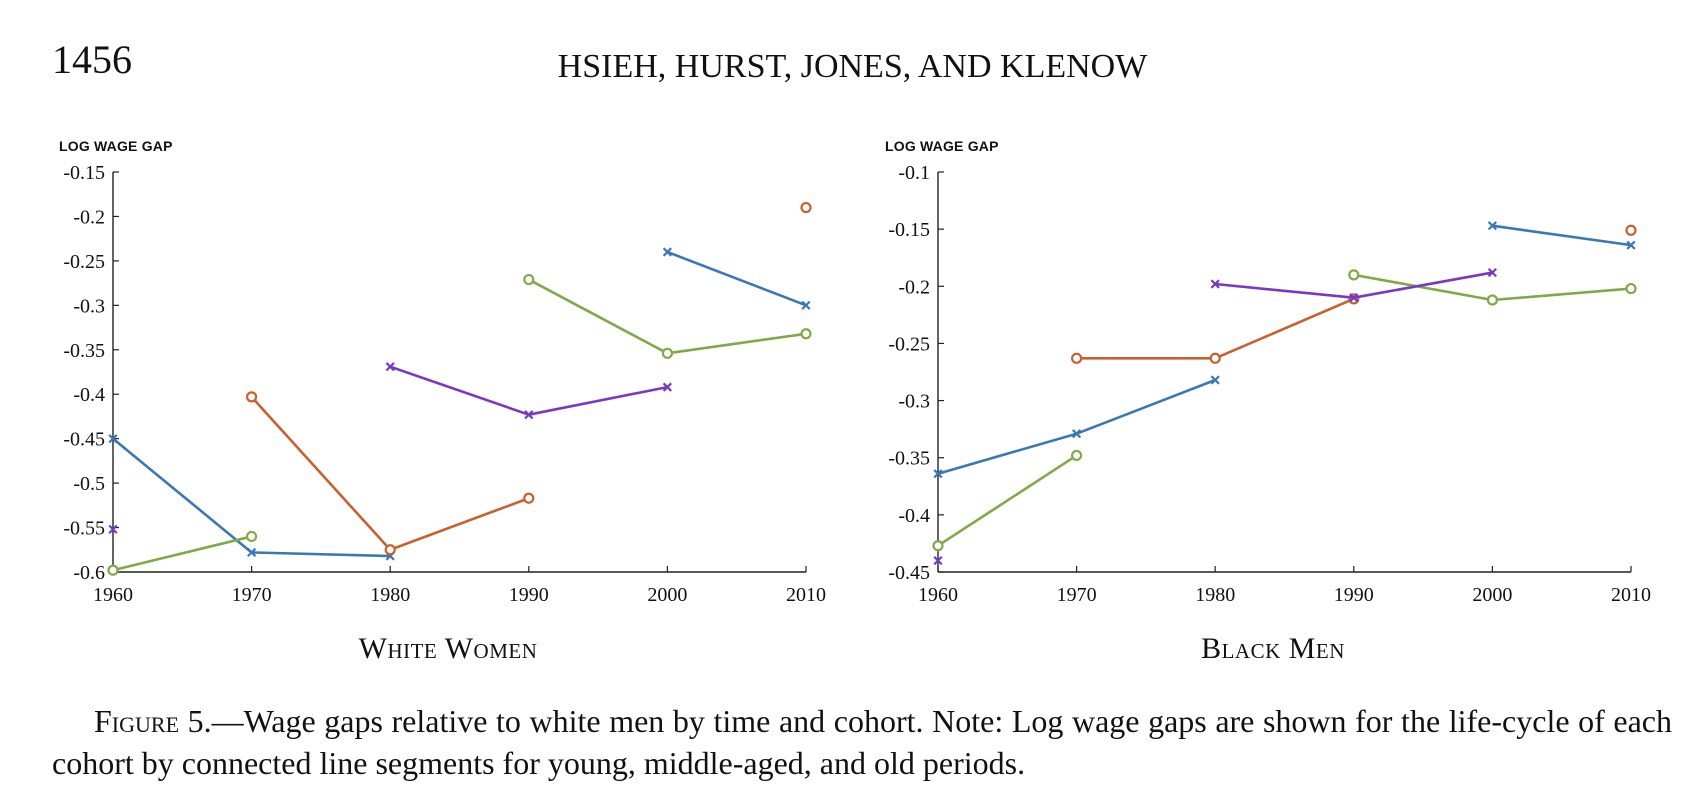 Image resolution: width=1705 pixels, height=794 pixels. I want to click on chart-1-y-tick-label: -0.3, so click(89, 306).